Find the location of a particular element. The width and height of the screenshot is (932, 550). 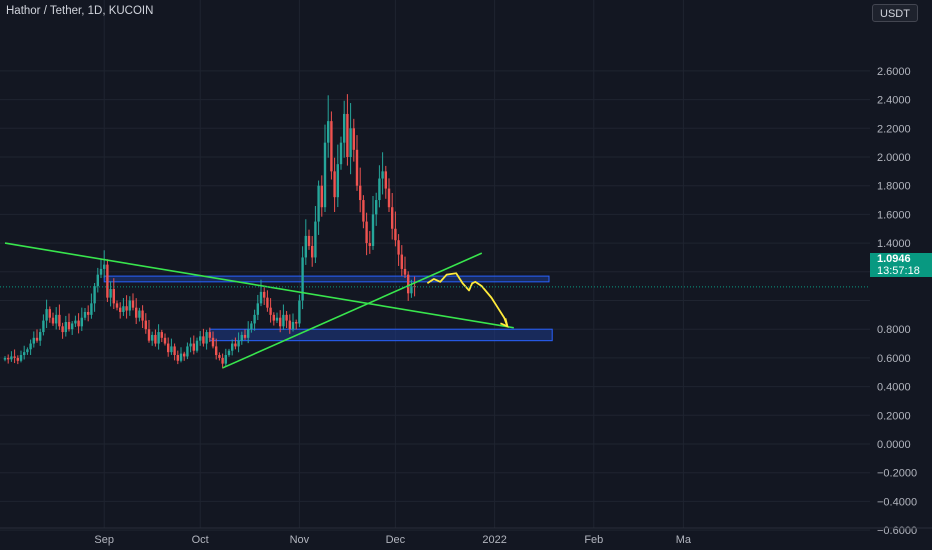

trendline-ascending is located at coordinates (352, 310).